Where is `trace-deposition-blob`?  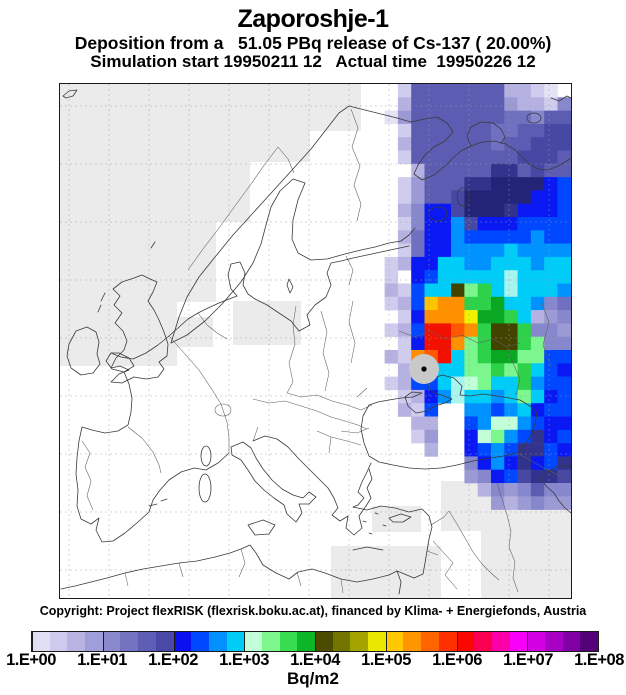
trace-deposition-blob is located at coordinates (185, 146).